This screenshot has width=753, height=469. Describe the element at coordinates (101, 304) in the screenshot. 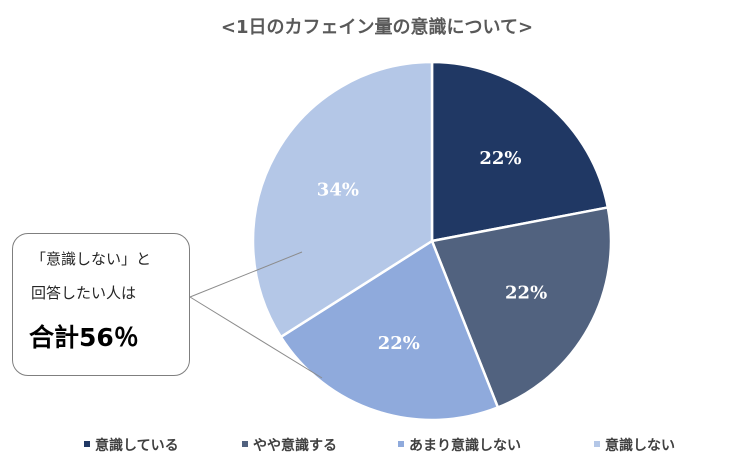

I see `callout-box: 「意識しない」と 回答したい人は 合計56％` at that location.